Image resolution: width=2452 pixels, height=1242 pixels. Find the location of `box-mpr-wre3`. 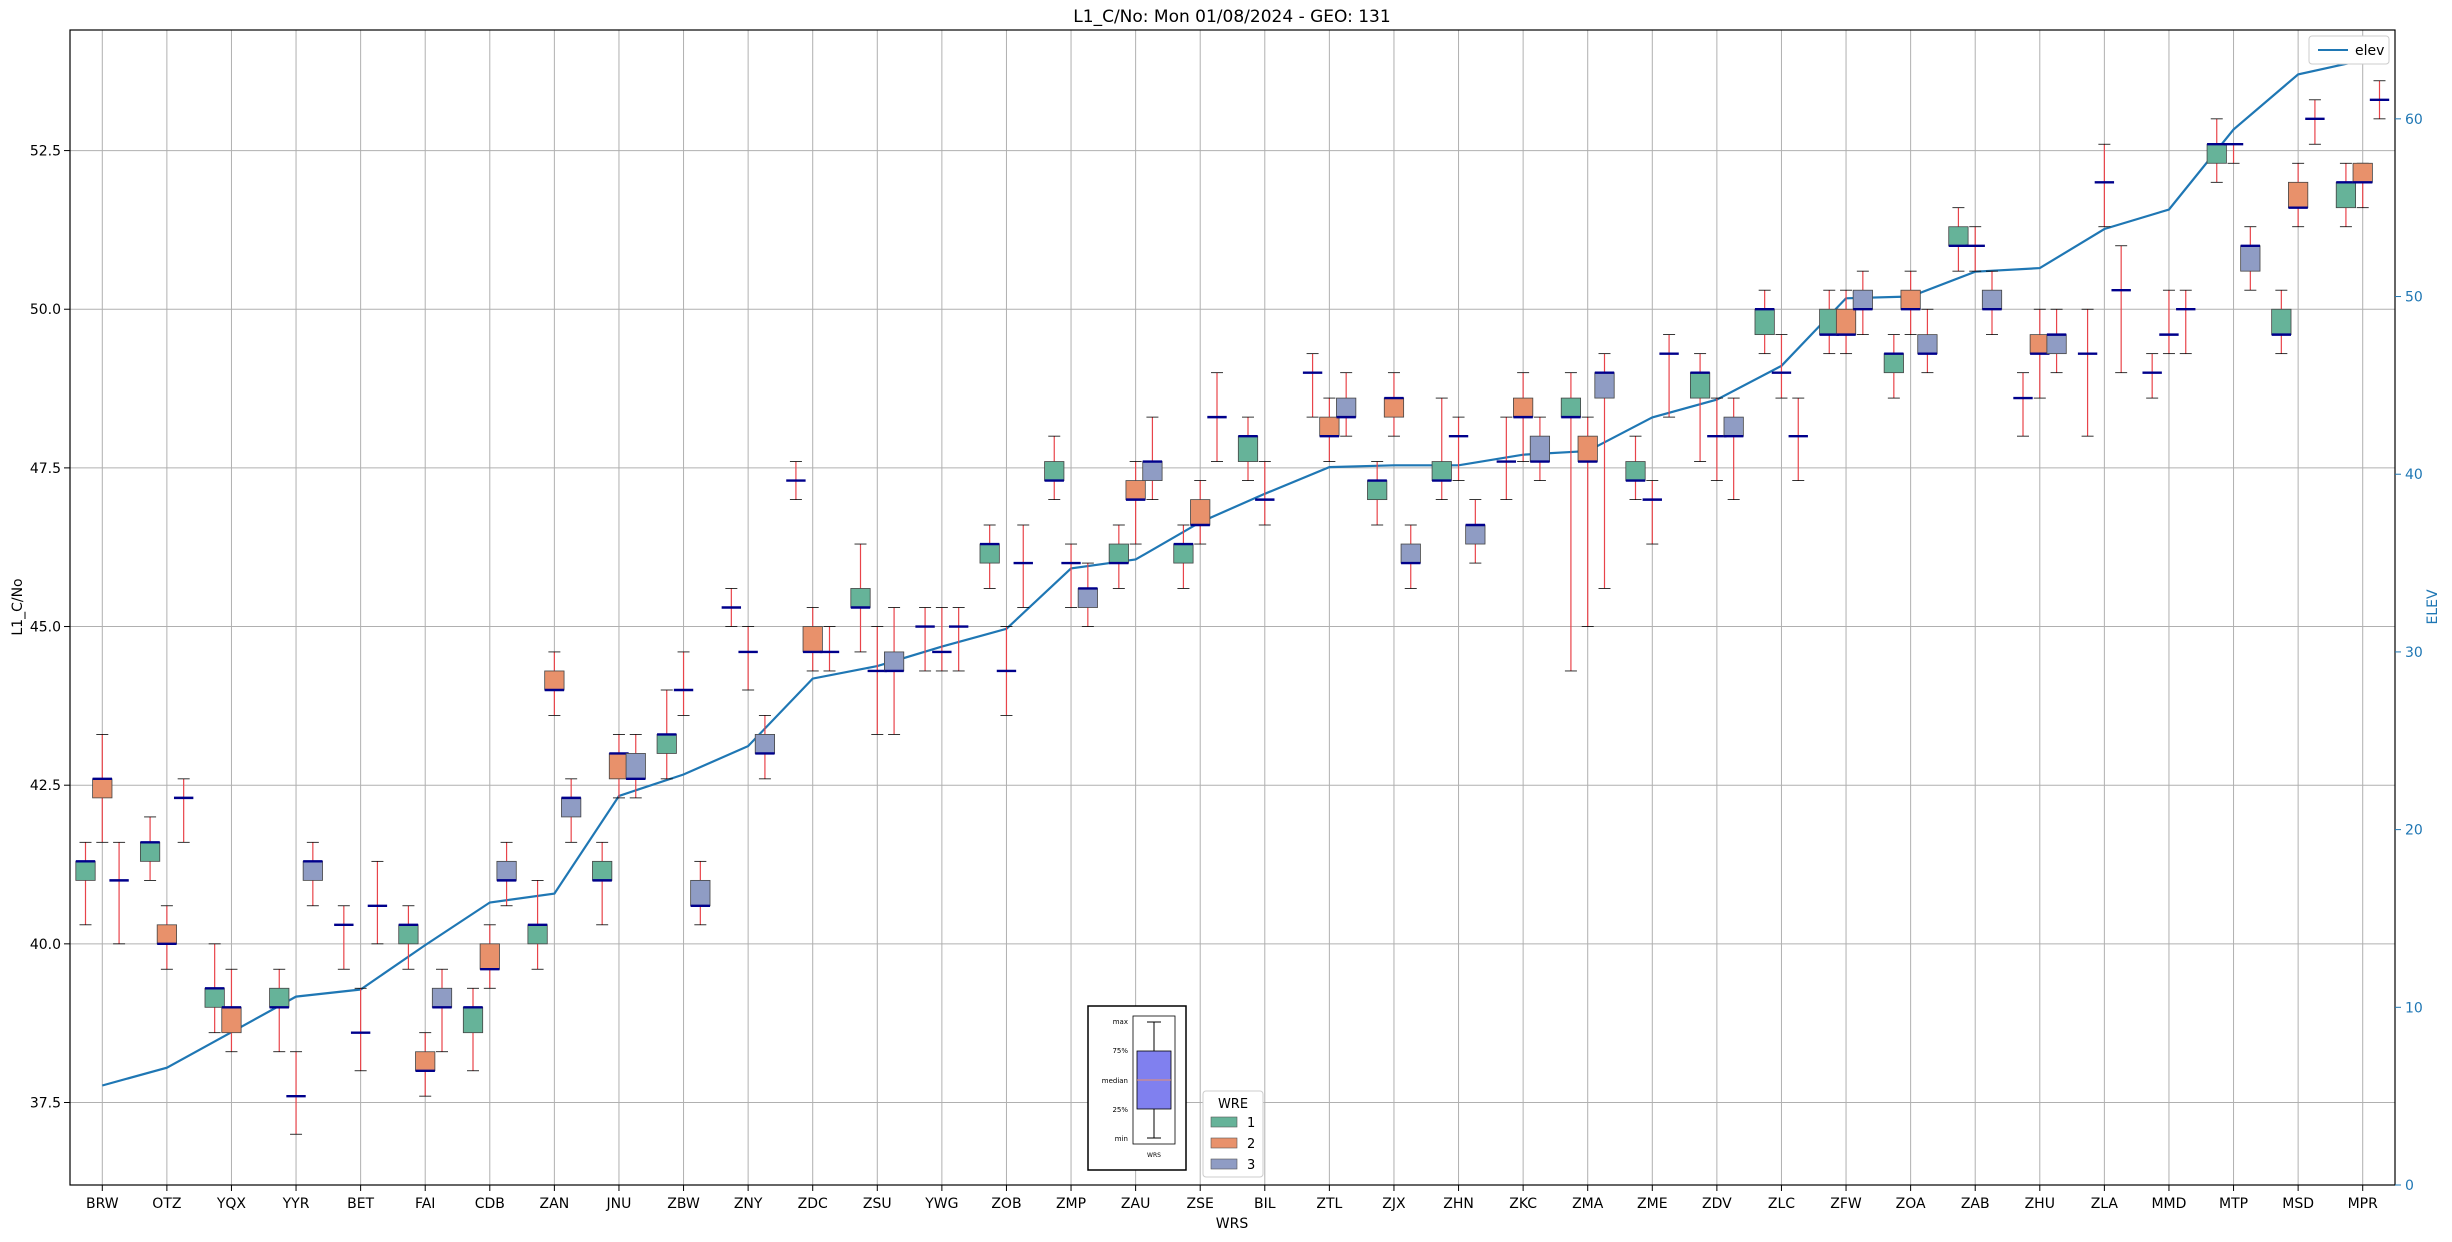

box-mpr-wre3 is located at coordinates (2379, 100).